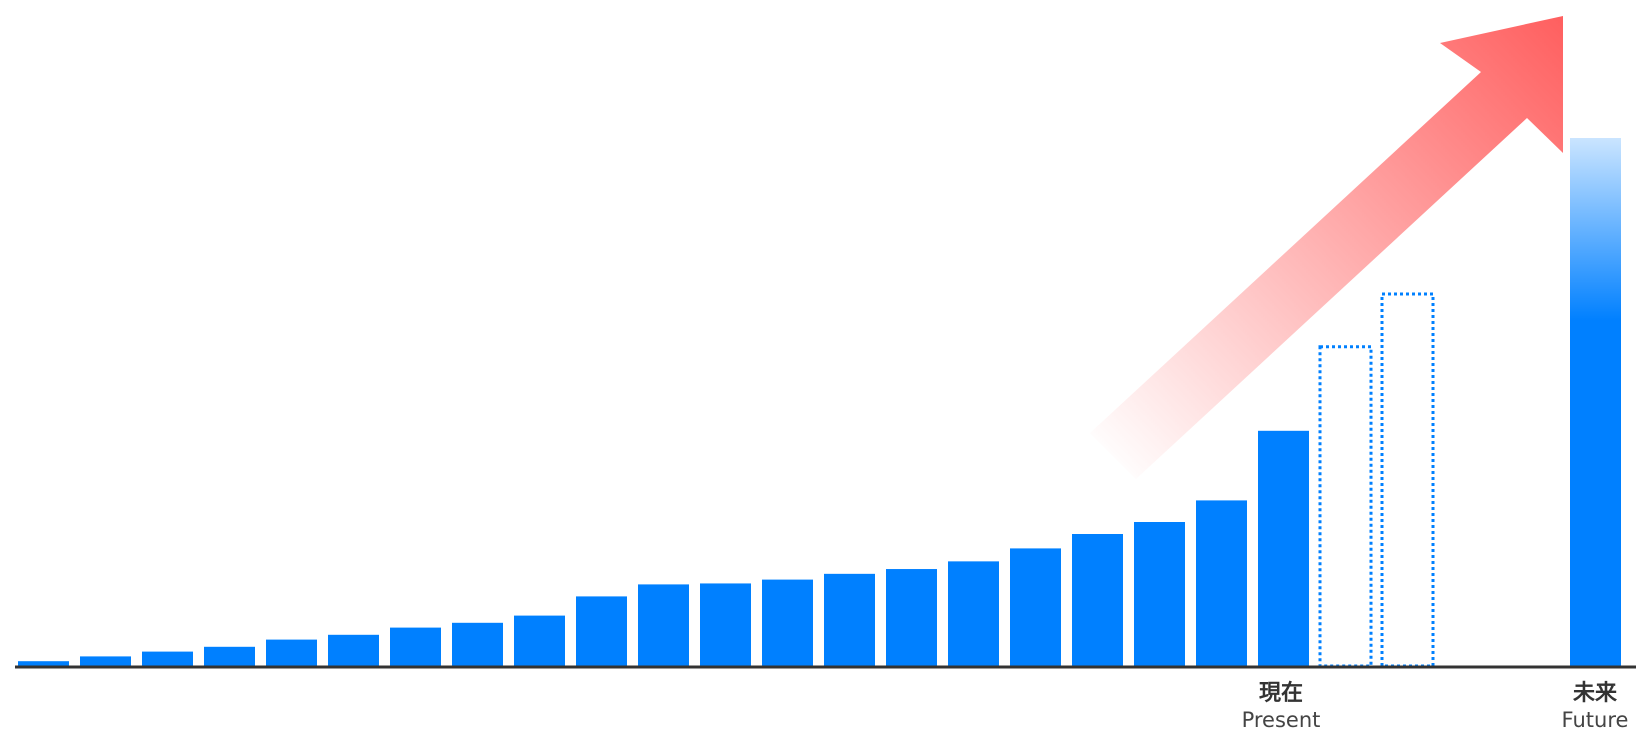 This screenshot has width=1646, height=733. What do you see at coordinates (1376, 480) in the screenshot?
I see `projected-bars-layer` at bounding box center [1376, 480].